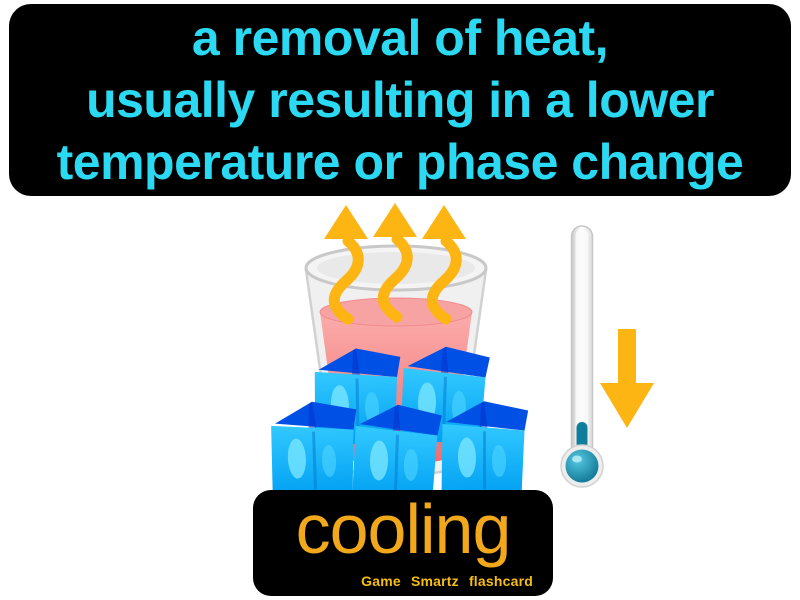 This screenshot has height=600, width=800. I want to click on term-label: cooling, so click(403, 529).